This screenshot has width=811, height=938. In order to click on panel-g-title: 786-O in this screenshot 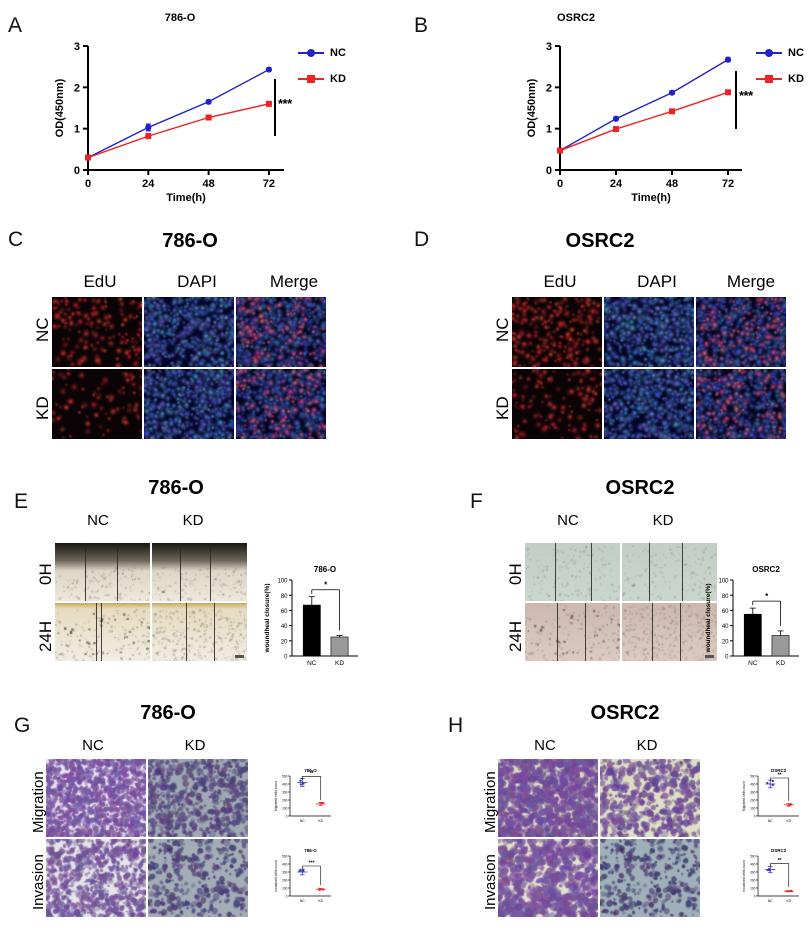, I will do `click(168, 713)`.